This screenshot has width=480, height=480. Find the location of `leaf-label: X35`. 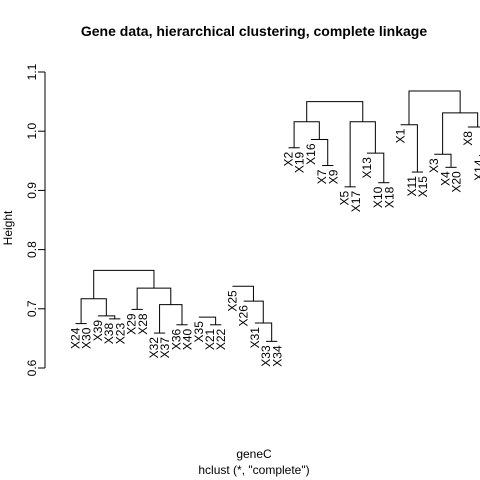

leaf-label: X35 is located at coordinates (199, 332).